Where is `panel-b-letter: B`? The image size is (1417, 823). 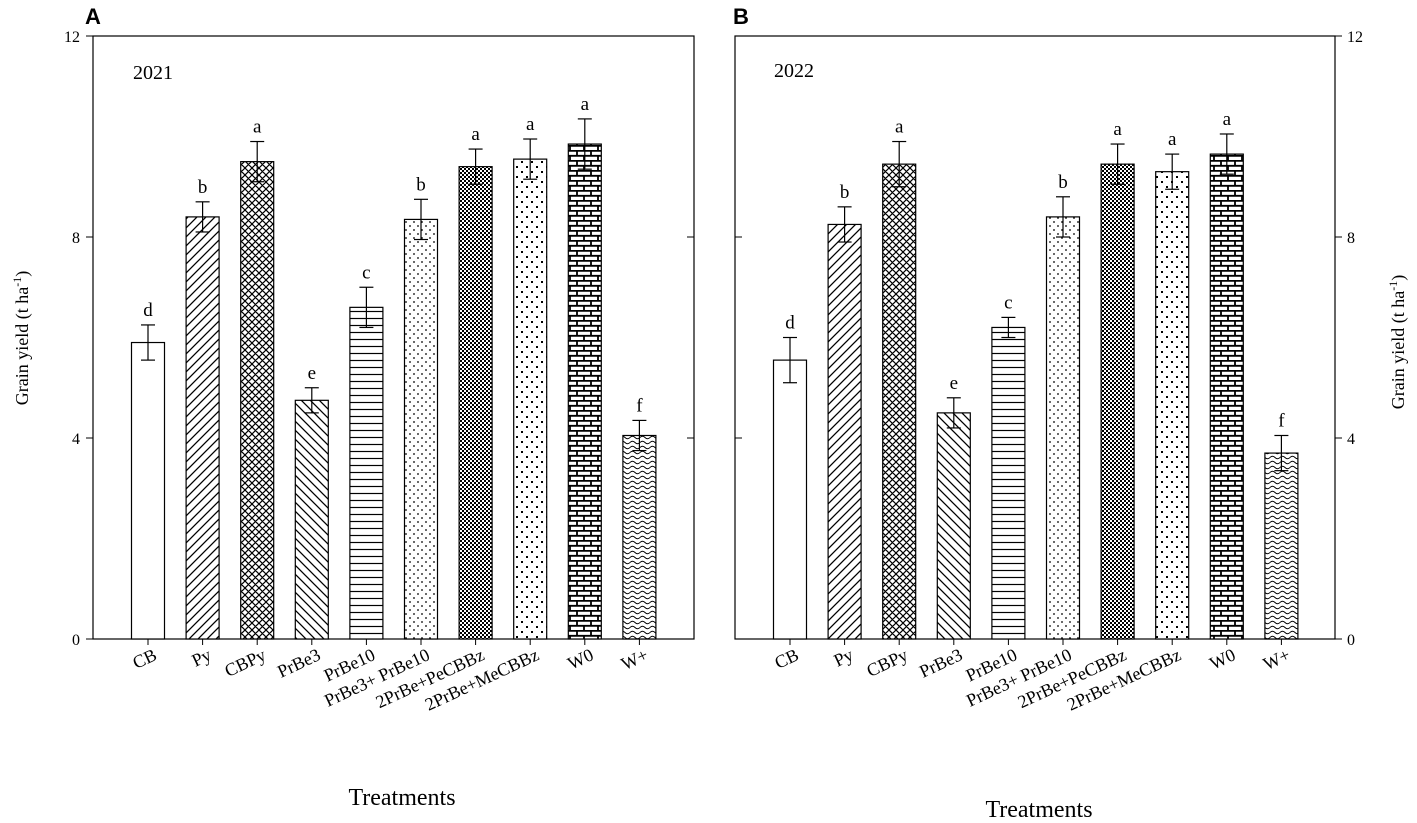 panel-b-letter: B is located at coordinates (741, 16).